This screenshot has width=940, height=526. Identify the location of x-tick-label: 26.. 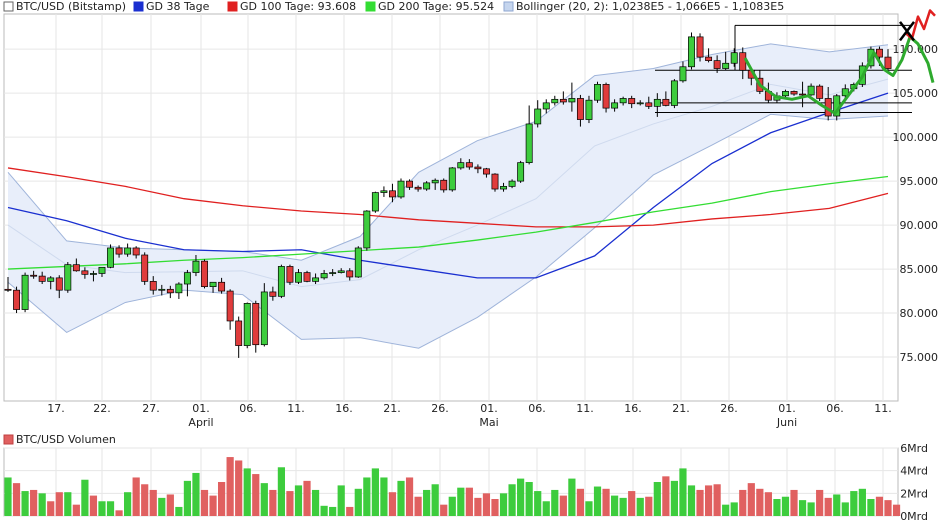
(729, 408).